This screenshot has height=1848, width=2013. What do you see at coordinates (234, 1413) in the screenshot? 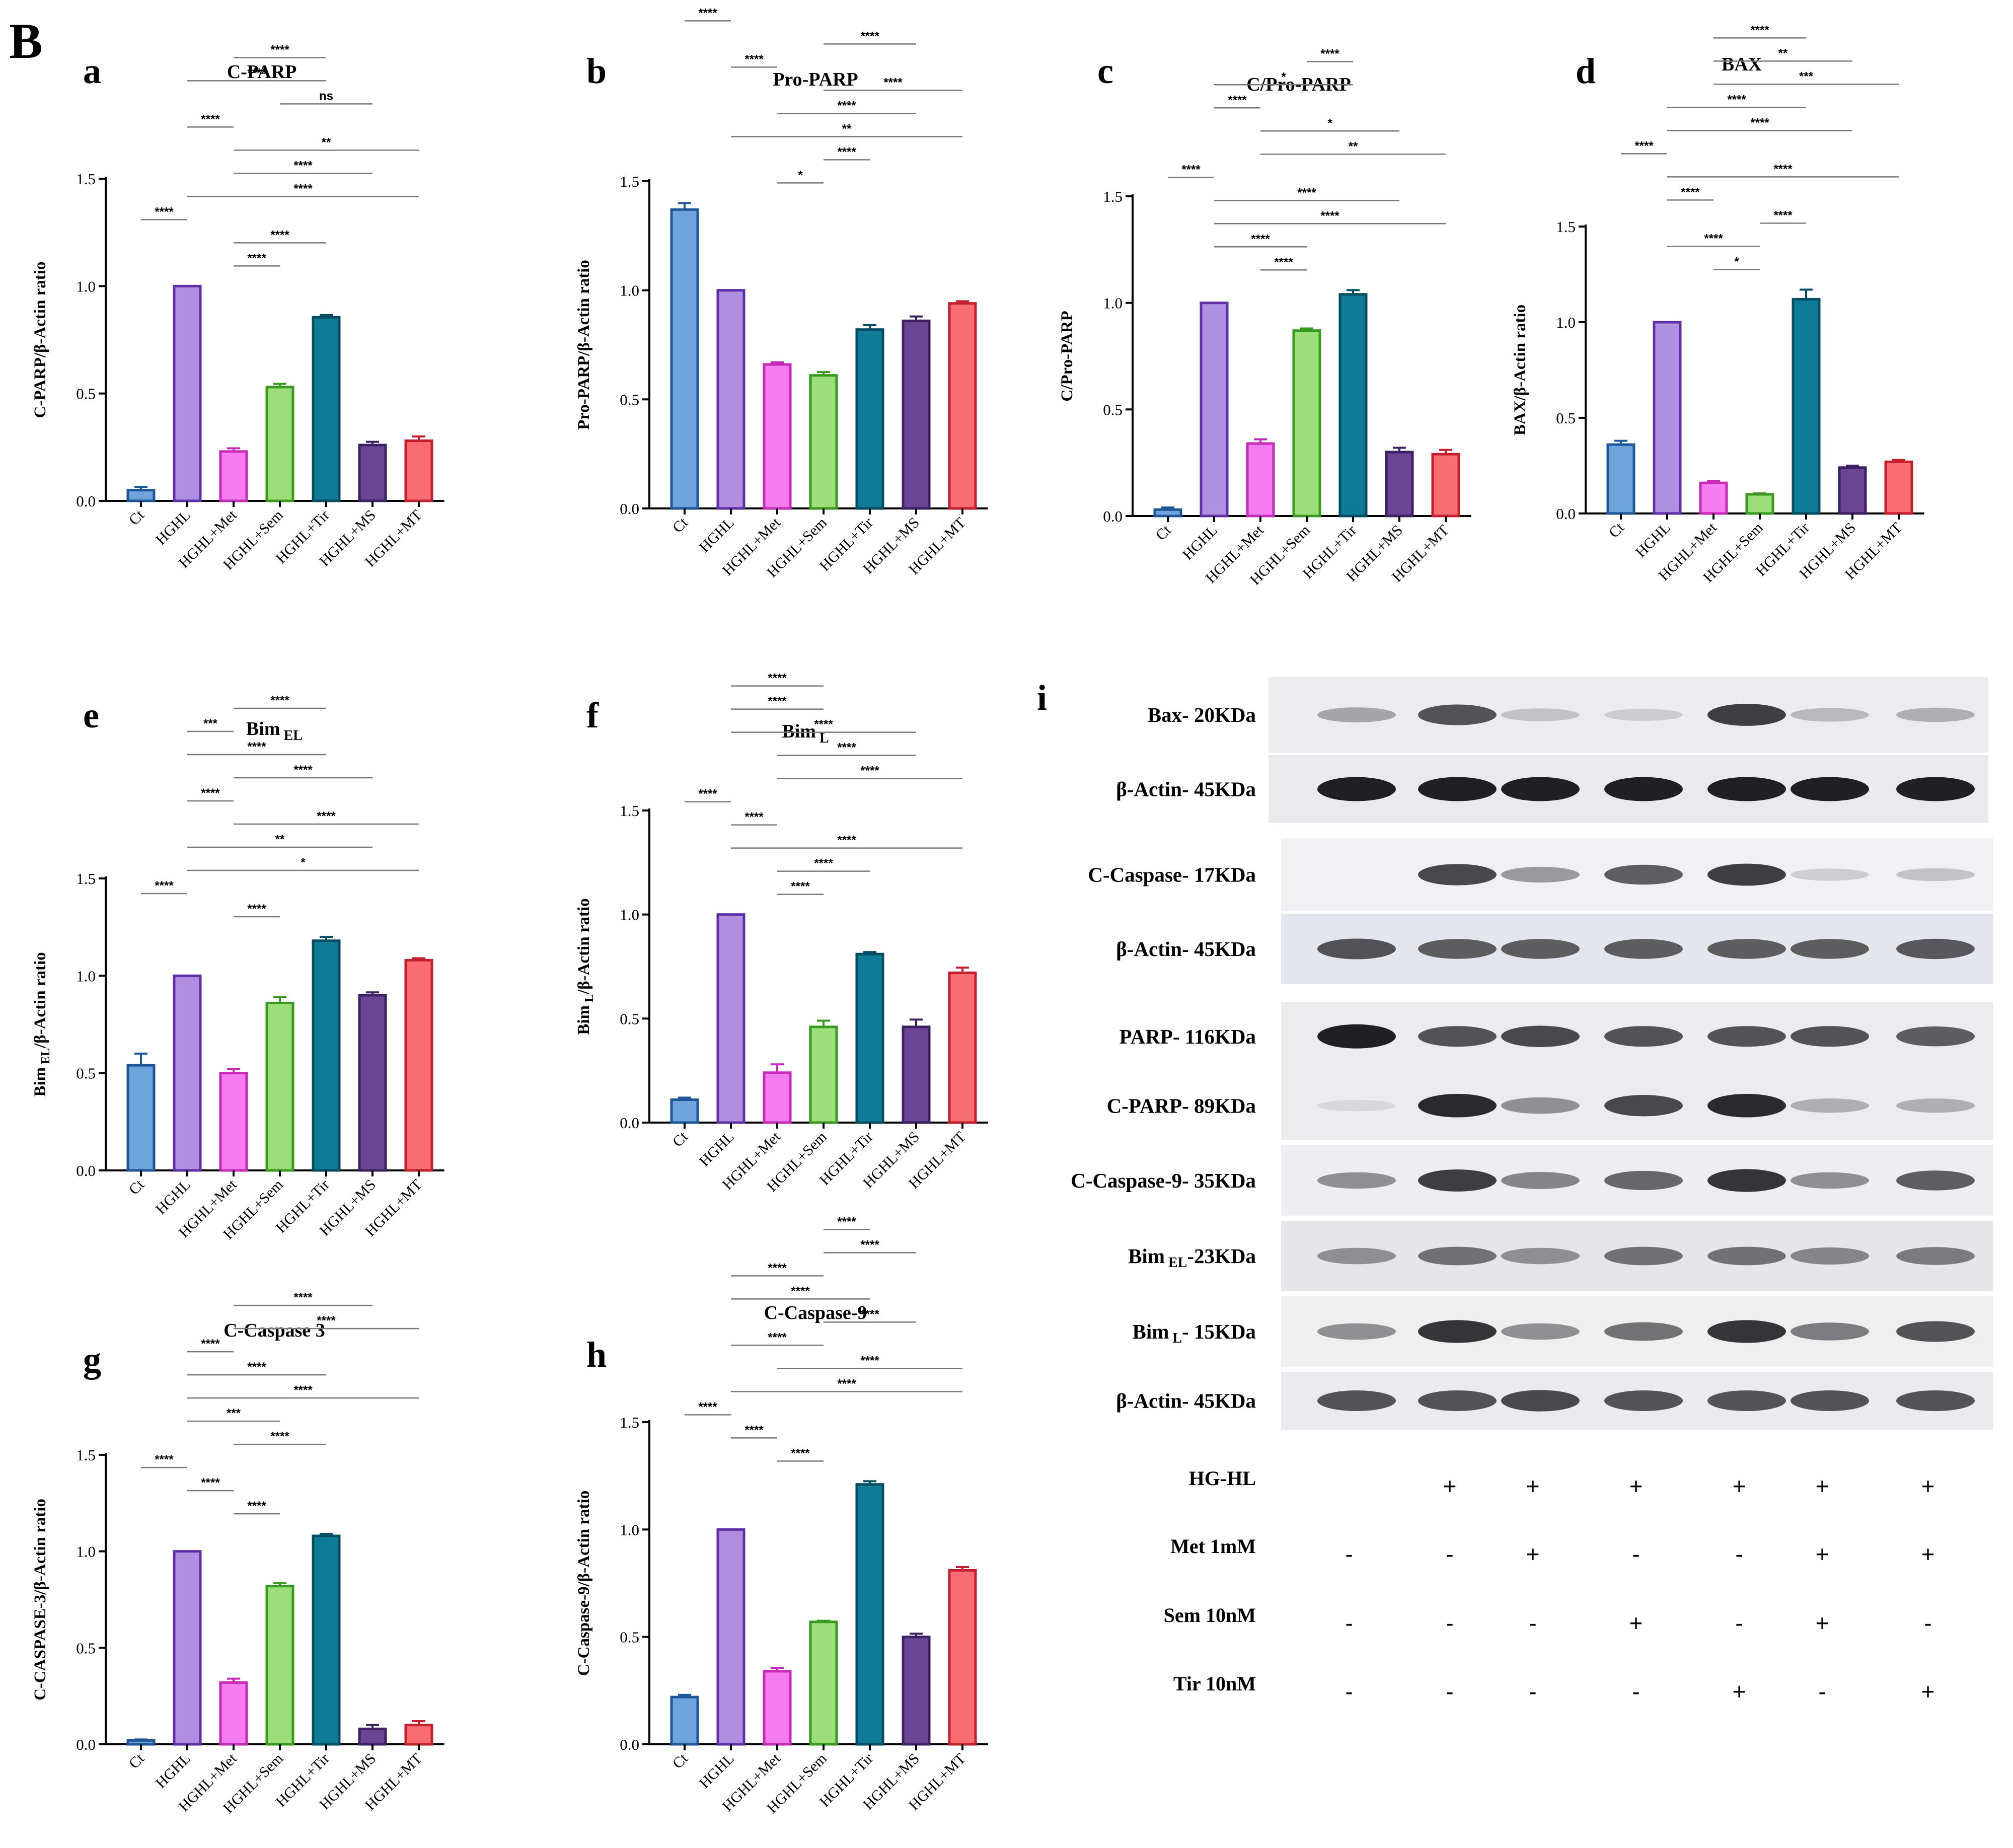
I see `significance-label: ***` at bounding box center [234, 1413].